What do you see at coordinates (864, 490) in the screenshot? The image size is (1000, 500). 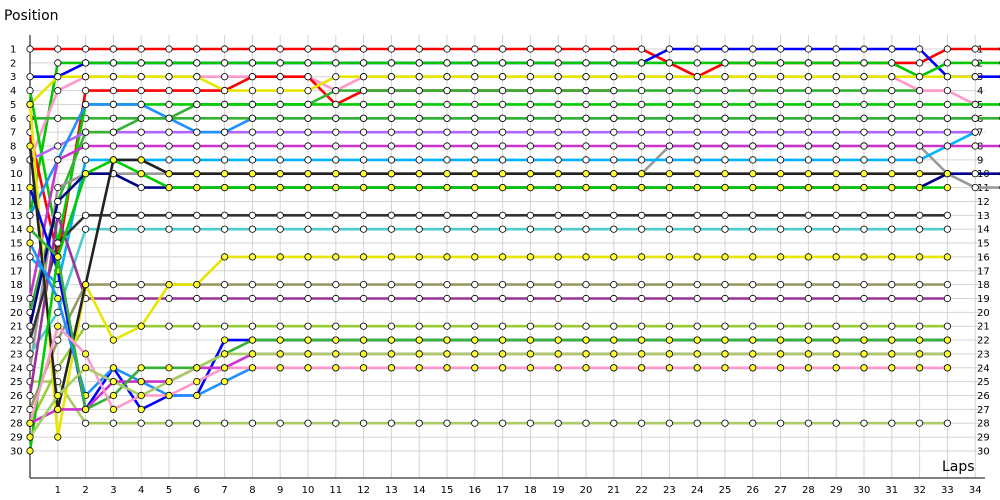 I see `x-tick-label: 30` at bounding box center [864, 490].